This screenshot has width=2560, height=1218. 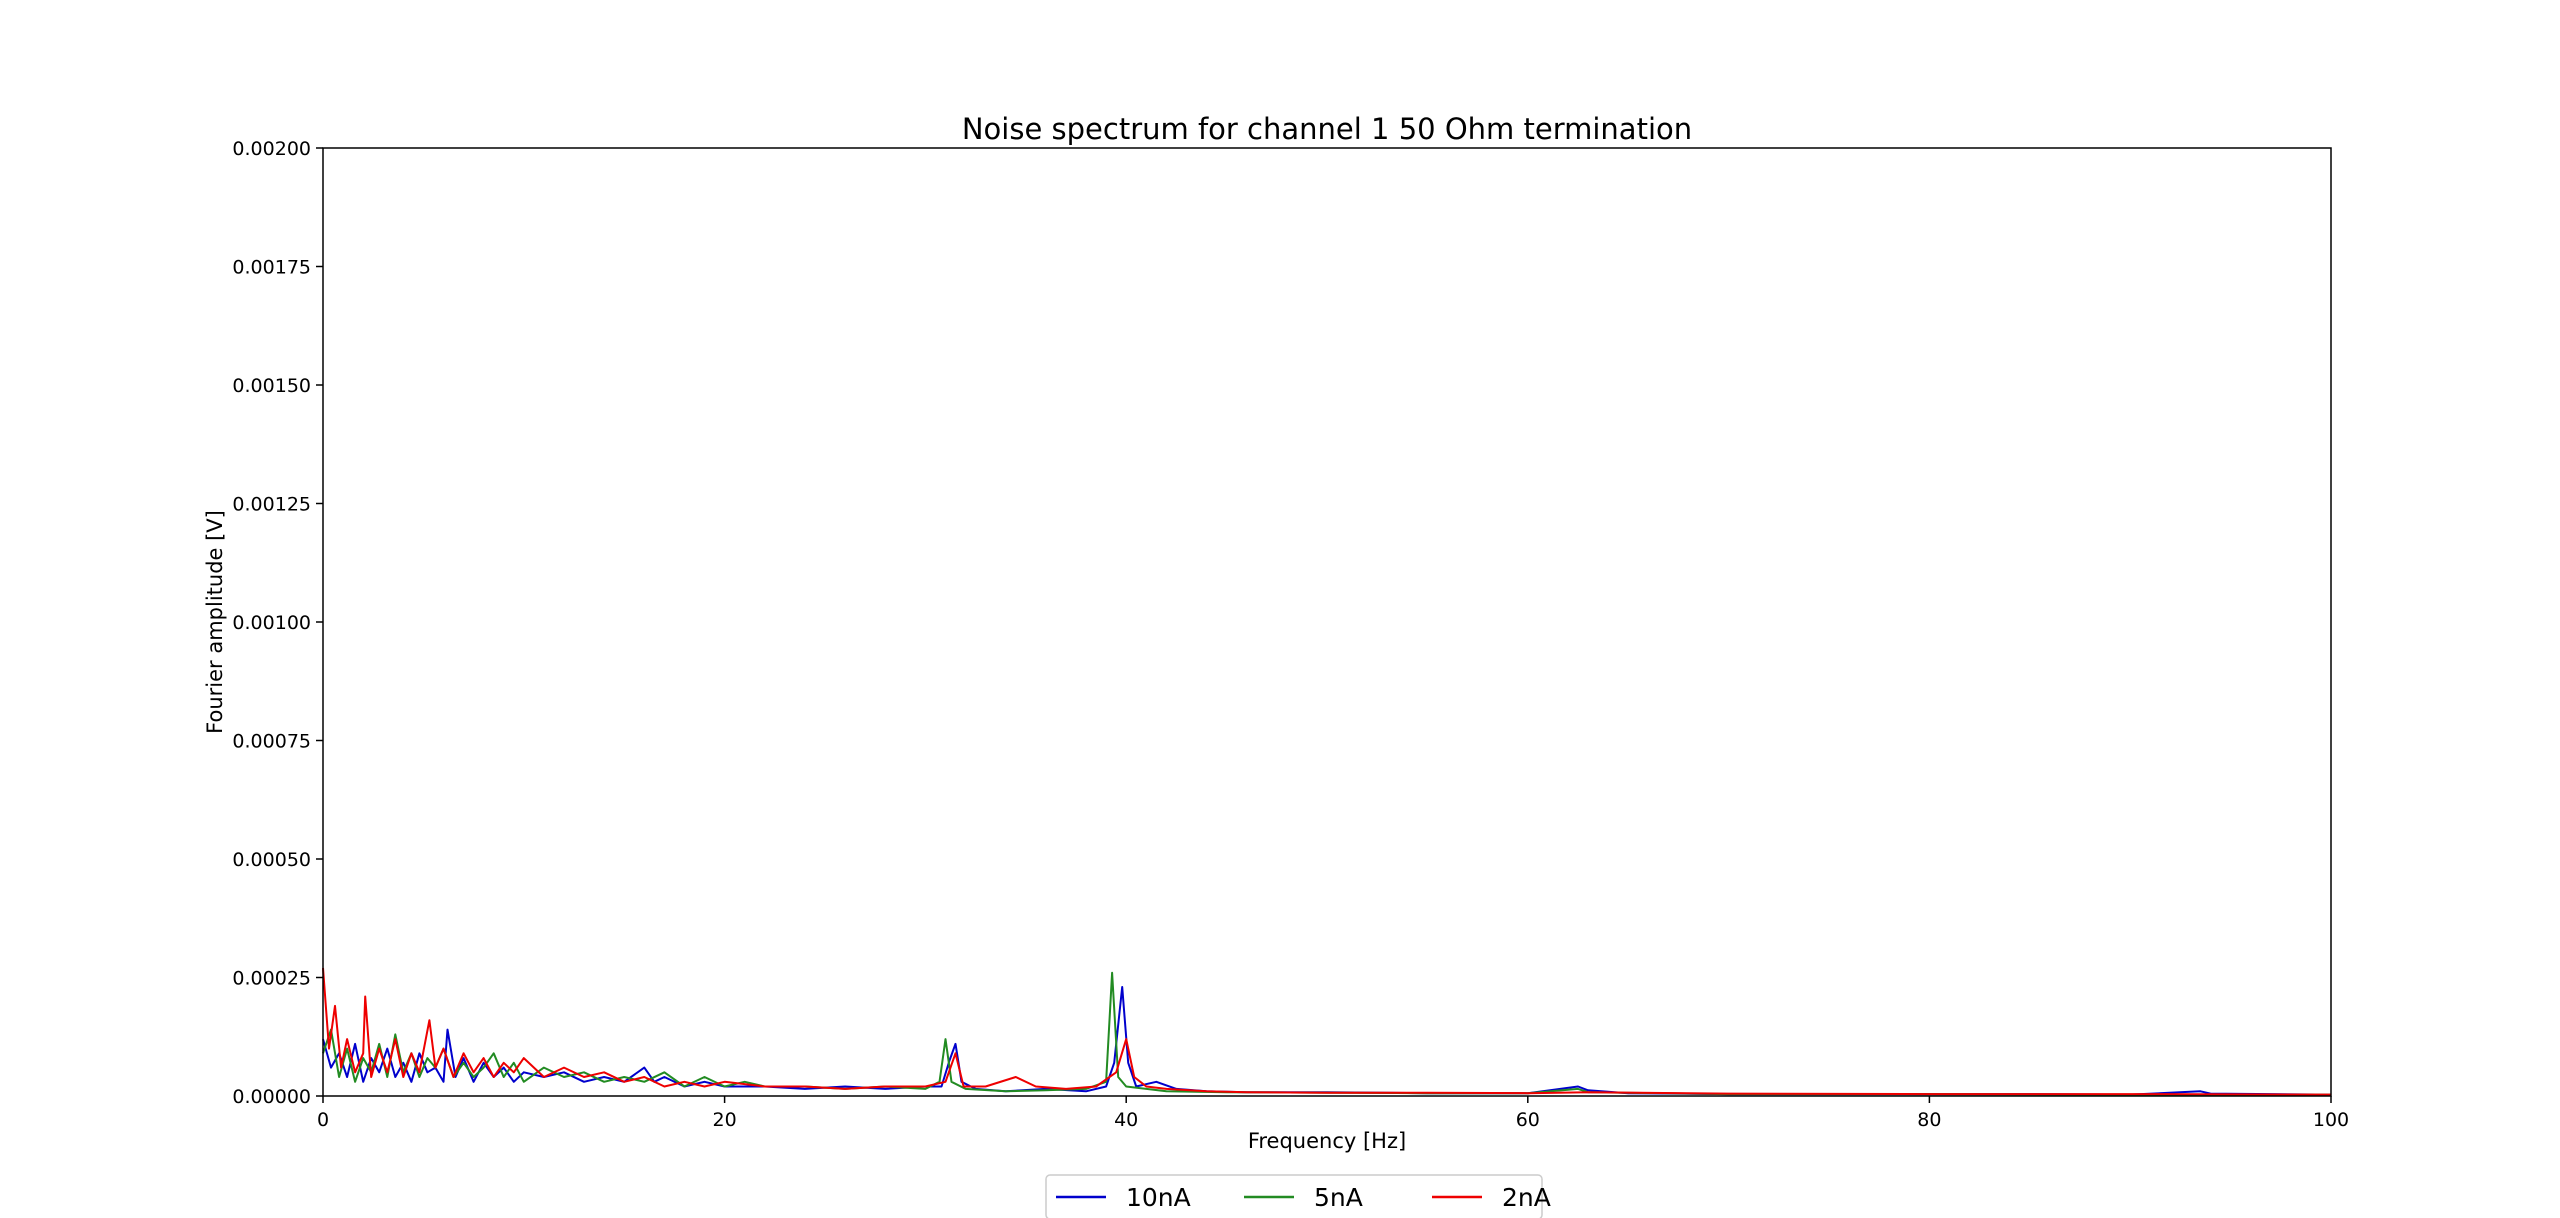 I want to click on y-tick-label: 0.00175, so click(x=271, y=268).